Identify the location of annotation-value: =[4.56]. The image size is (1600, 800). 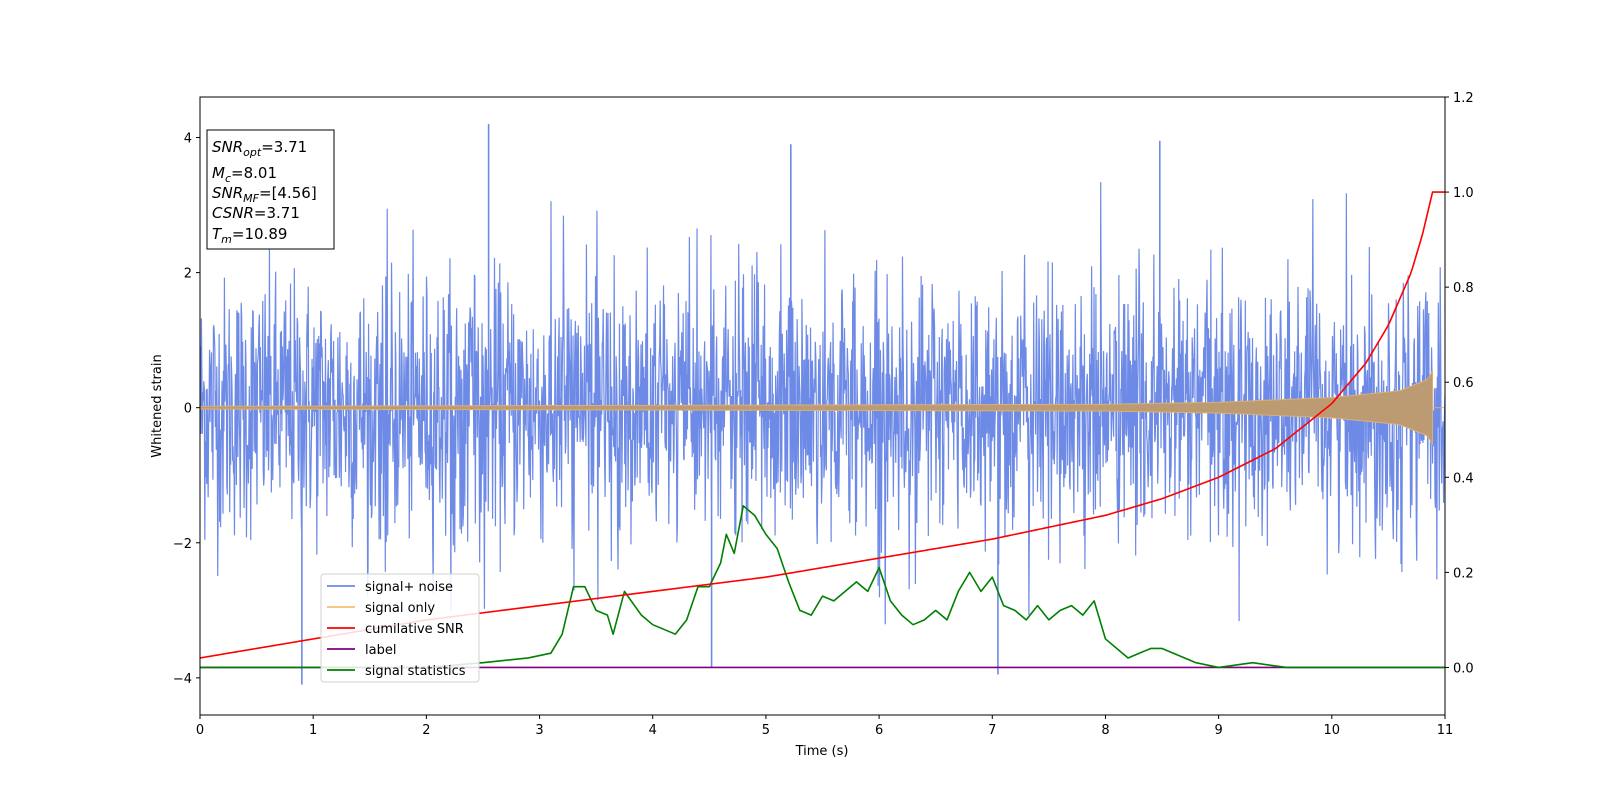
(288, 193).